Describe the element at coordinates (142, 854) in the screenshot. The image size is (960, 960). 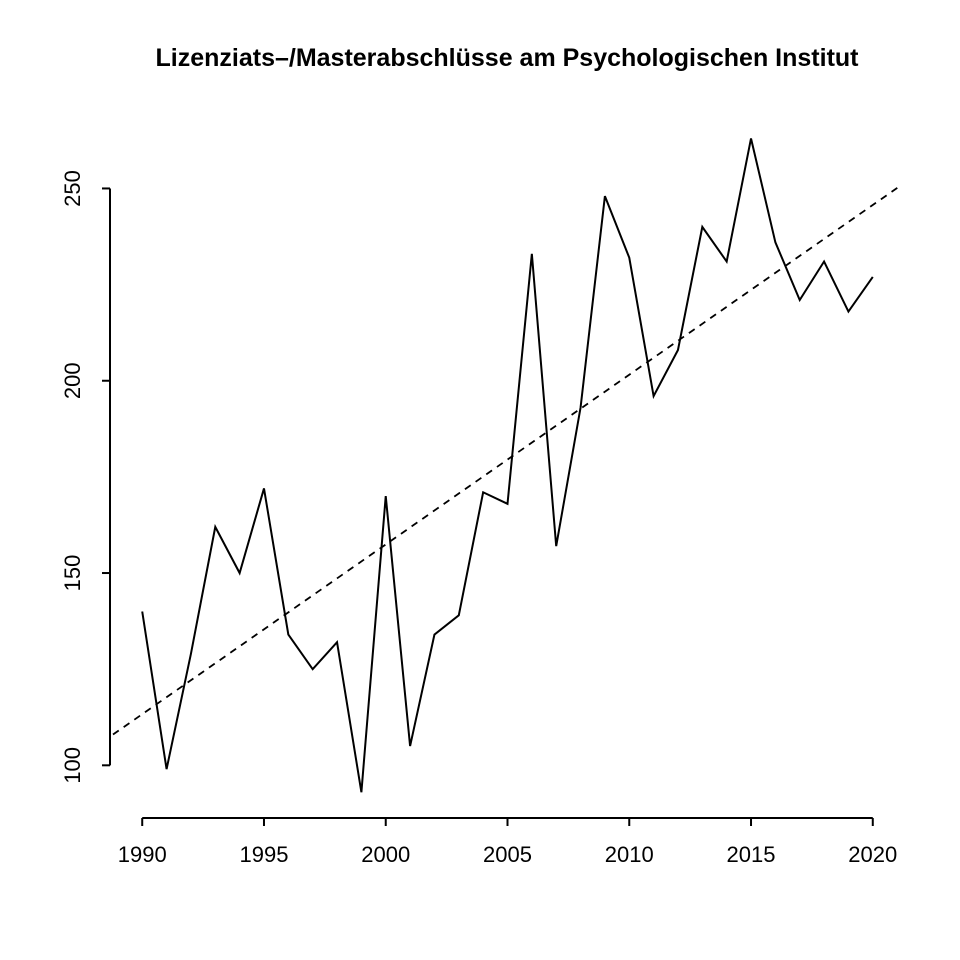
I see `x-tick-label: 1990` at that location.